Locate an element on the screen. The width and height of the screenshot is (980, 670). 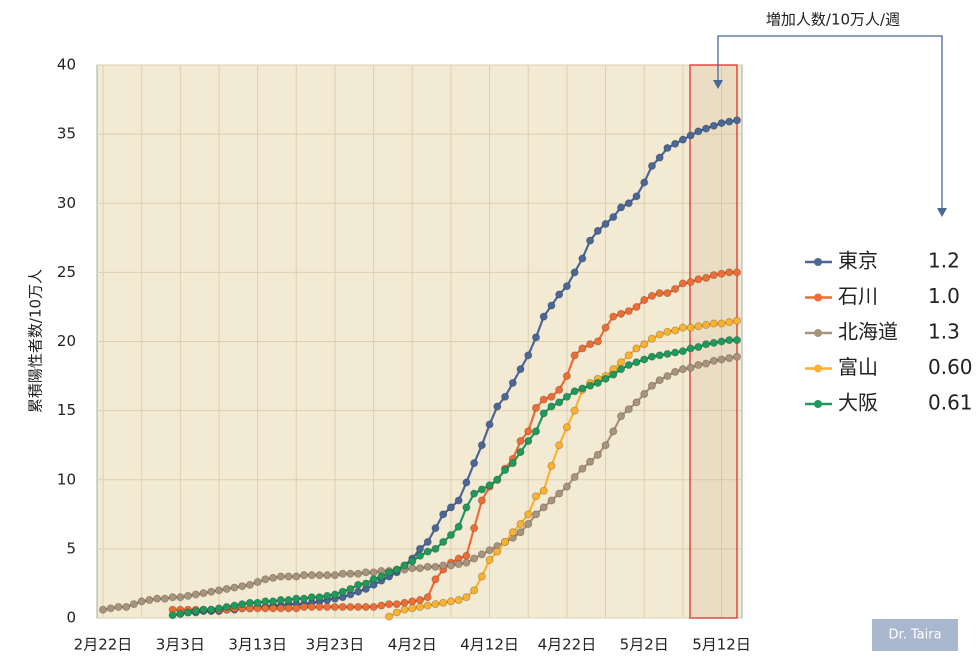
y-tick-label: 25 is located at coordinates (66, 272).